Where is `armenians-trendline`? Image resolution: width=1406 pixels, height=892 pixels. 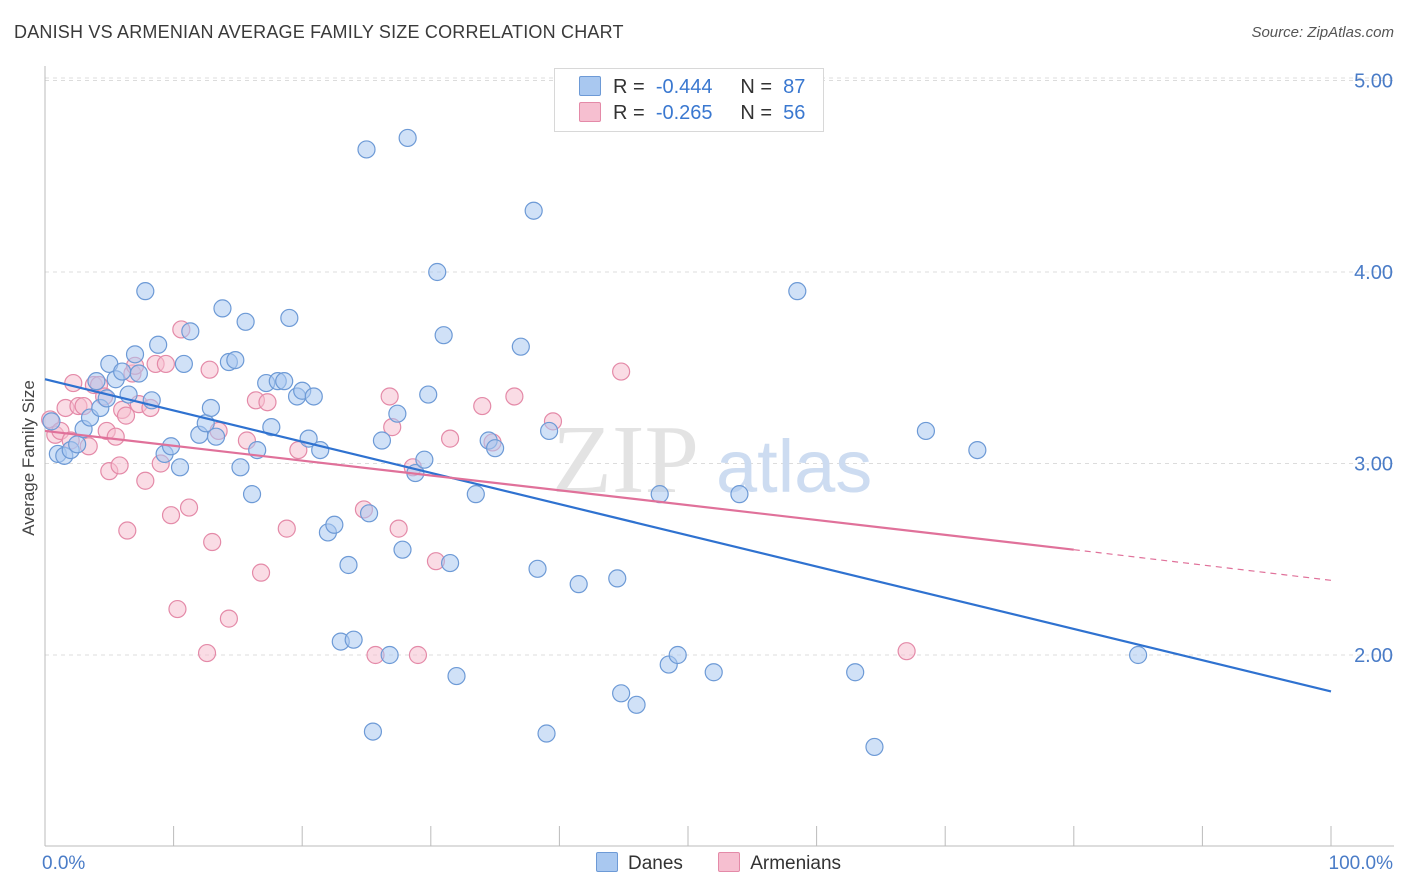
armenians-trendline is located at coordinates (559, 490).